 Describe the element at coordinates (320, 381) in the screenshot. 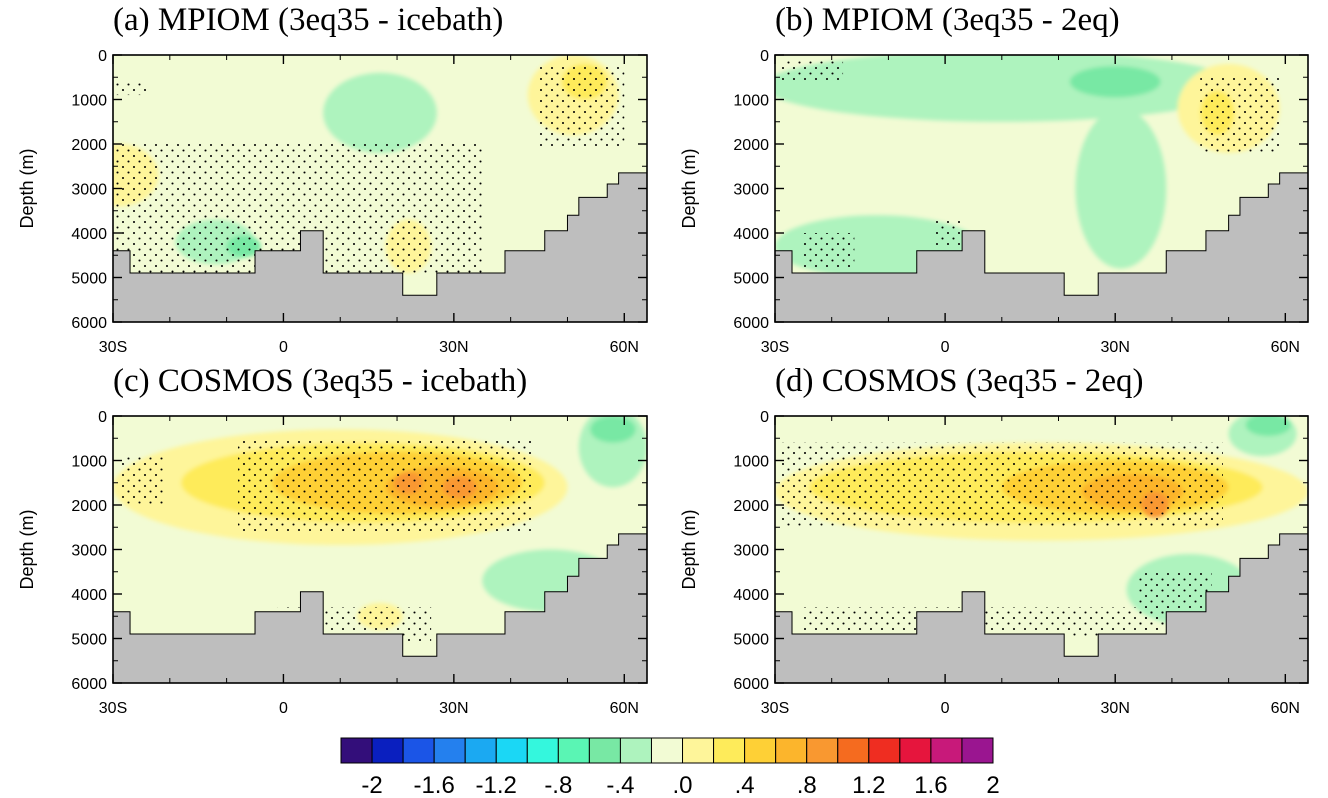

I see `panel-title: (c) COSMOS (3eq35 - icebath)` at that location.